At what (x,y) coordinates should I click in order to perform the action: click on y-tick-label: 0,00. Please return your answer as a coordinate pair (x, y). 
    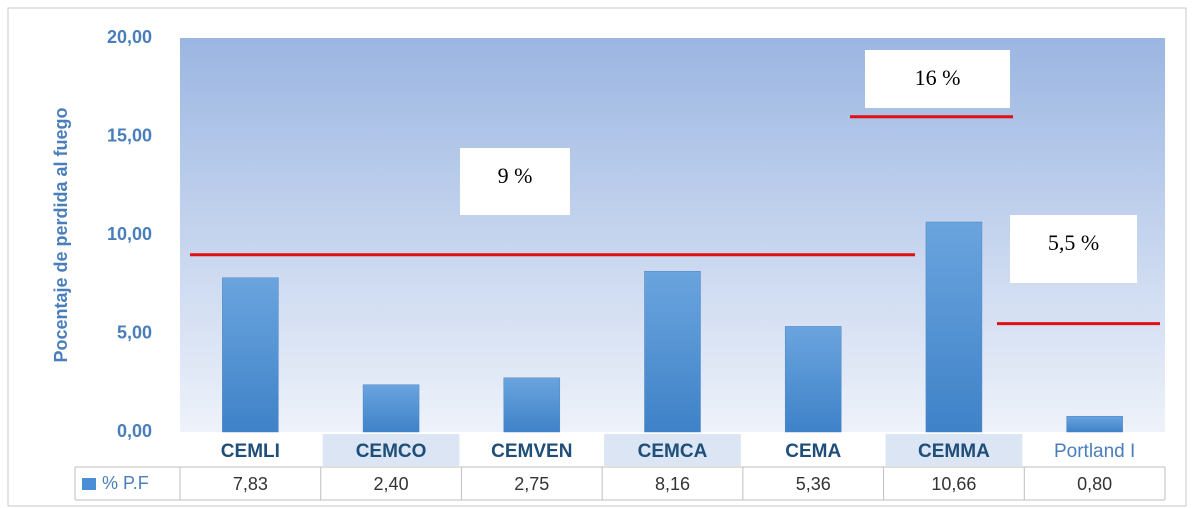
    Looking at the image, I should click on (134, 431).